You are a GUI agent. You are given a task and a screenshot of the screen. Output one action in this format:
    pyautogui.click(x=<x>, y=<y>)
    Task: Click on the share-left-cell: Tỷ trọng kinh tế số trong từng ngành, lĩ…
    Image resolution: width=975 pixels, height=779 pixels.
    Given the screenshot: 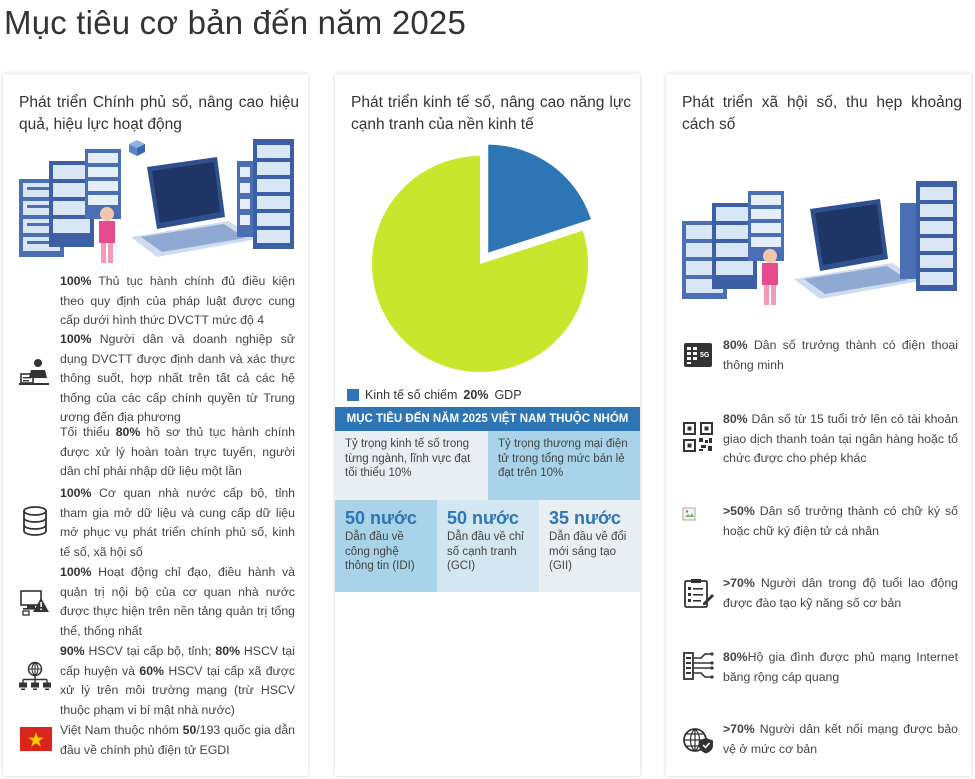 What is the action you would take?
    pyautogui.click(x=411, y=465)
    